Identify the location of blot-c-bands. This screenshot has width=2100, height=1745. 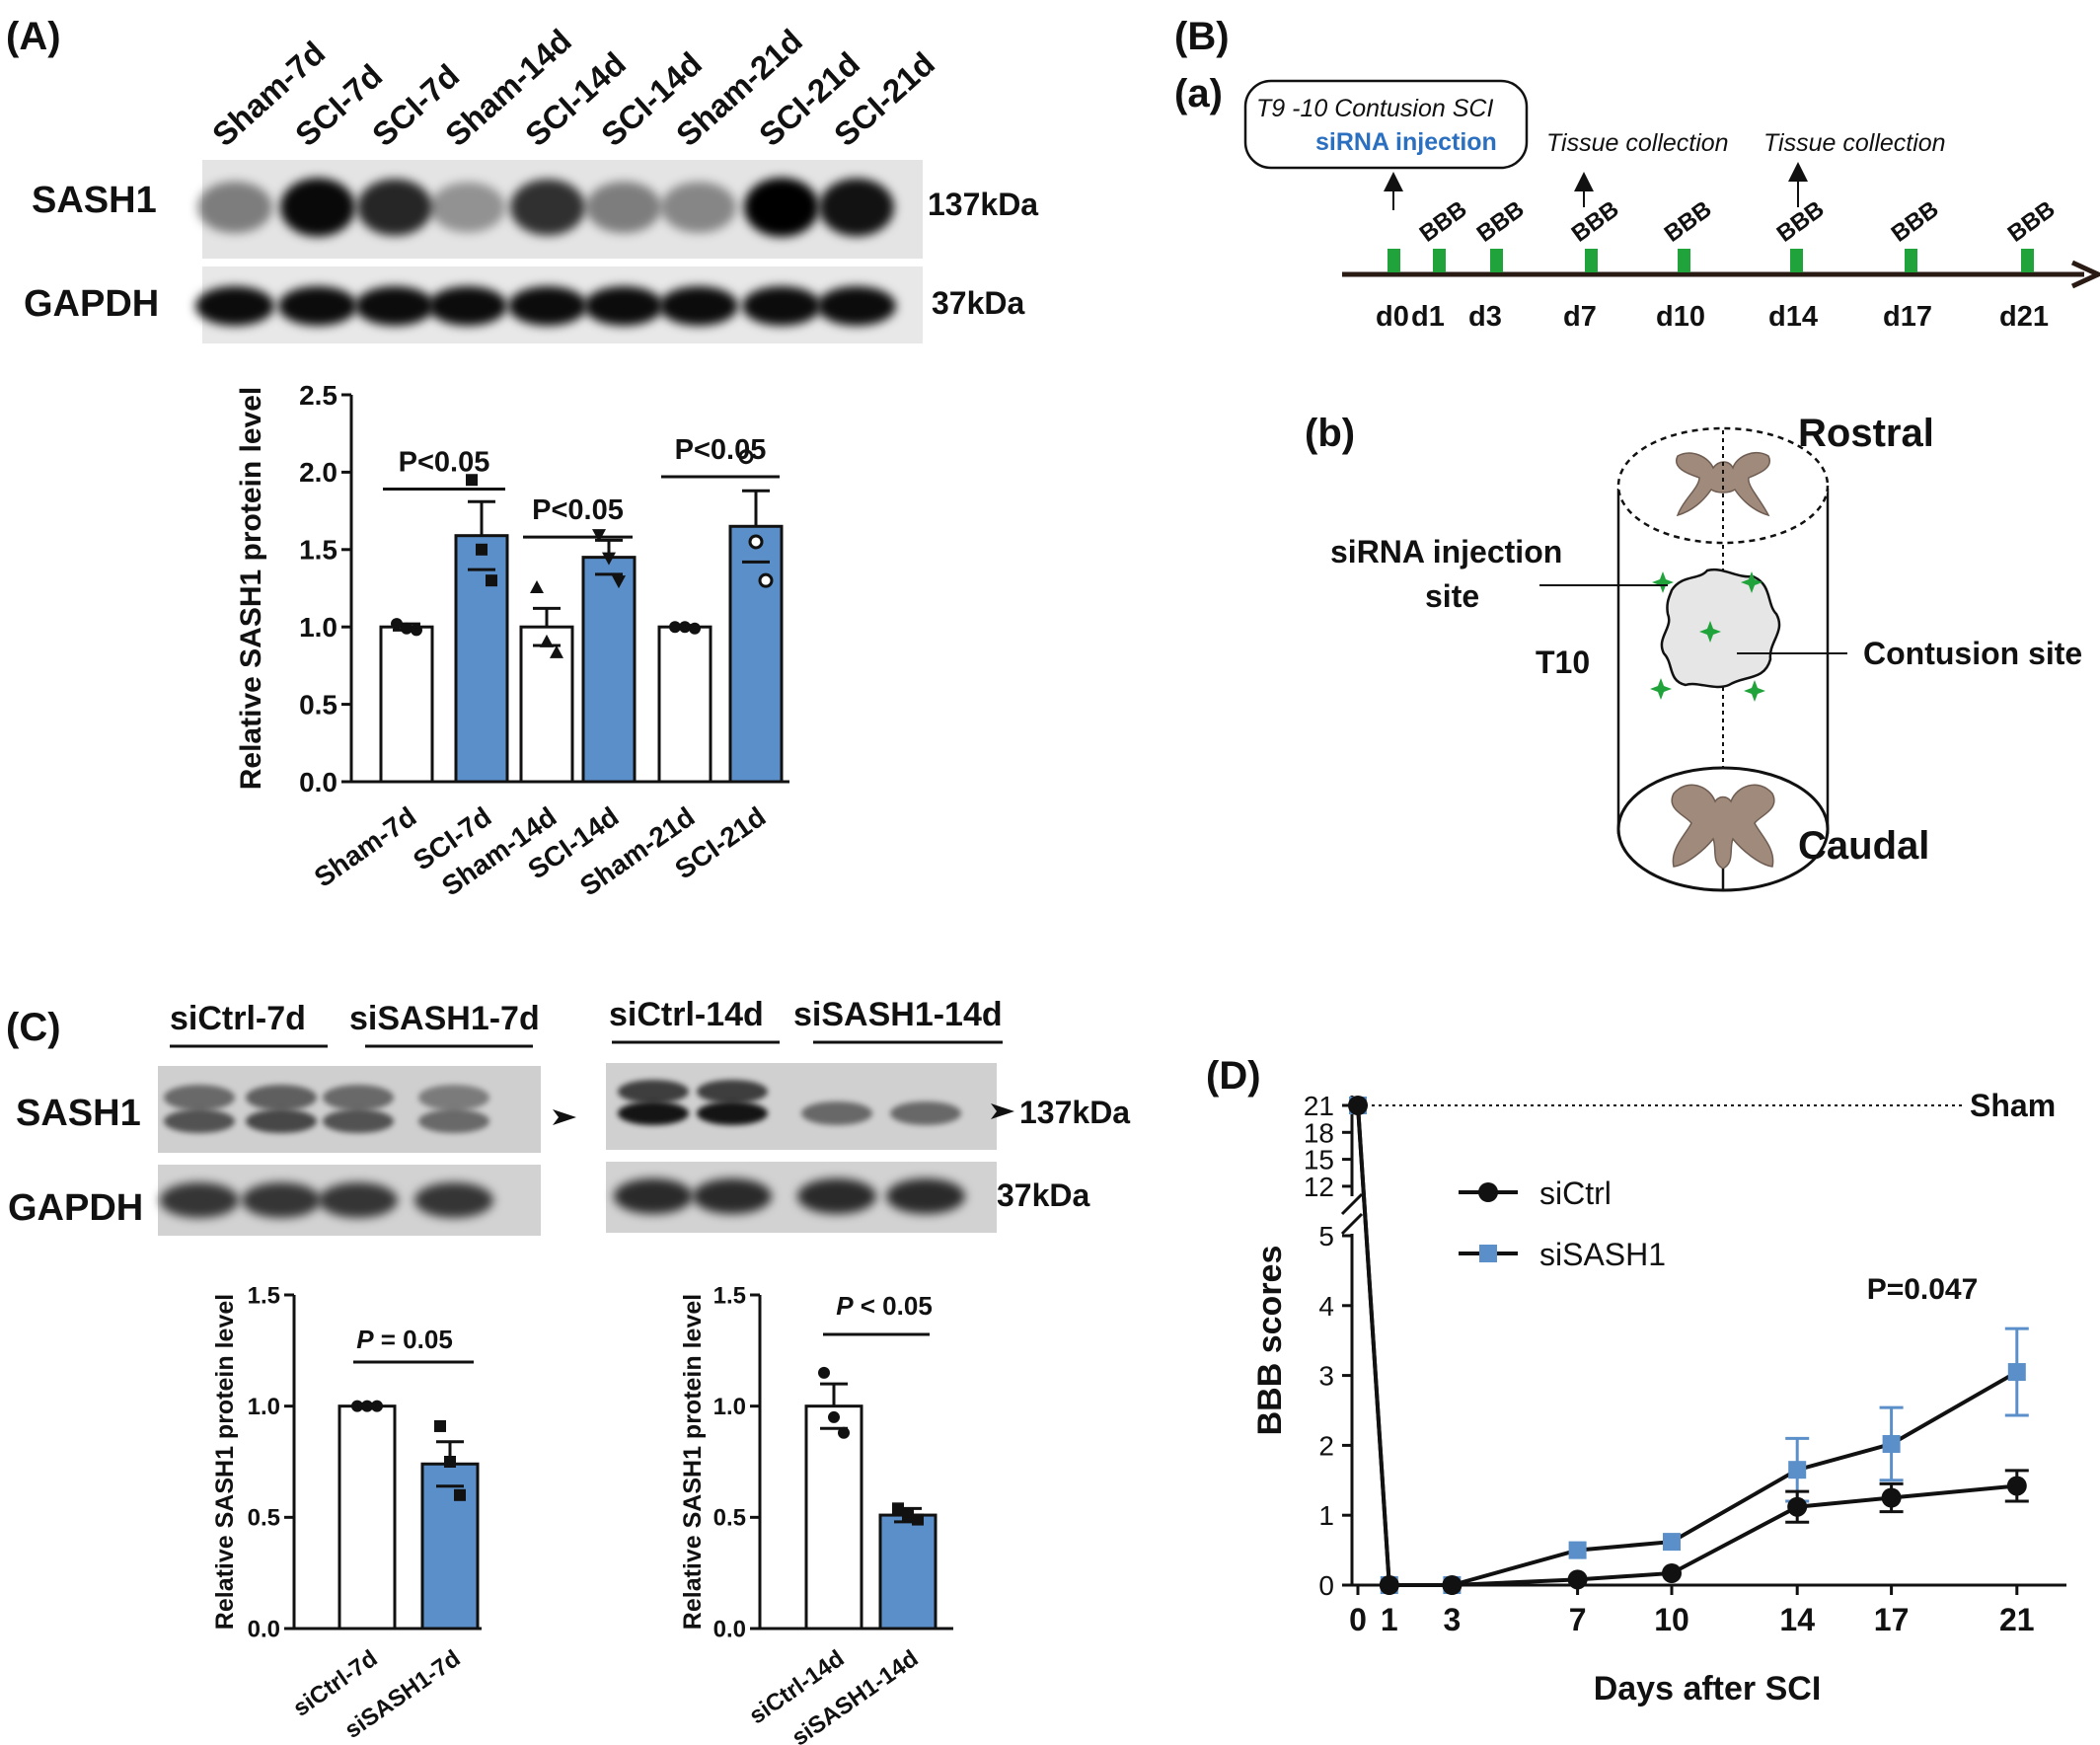
(562, 1149).